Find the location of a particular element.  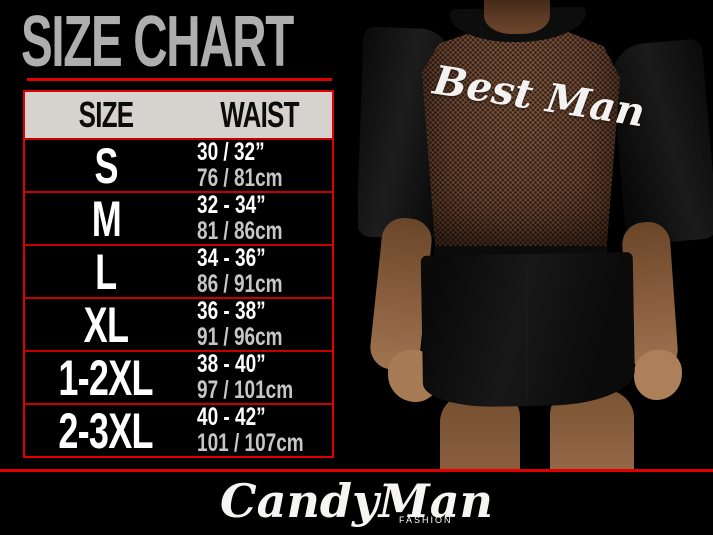

model-right-hand is located at coordinates (658, 375).